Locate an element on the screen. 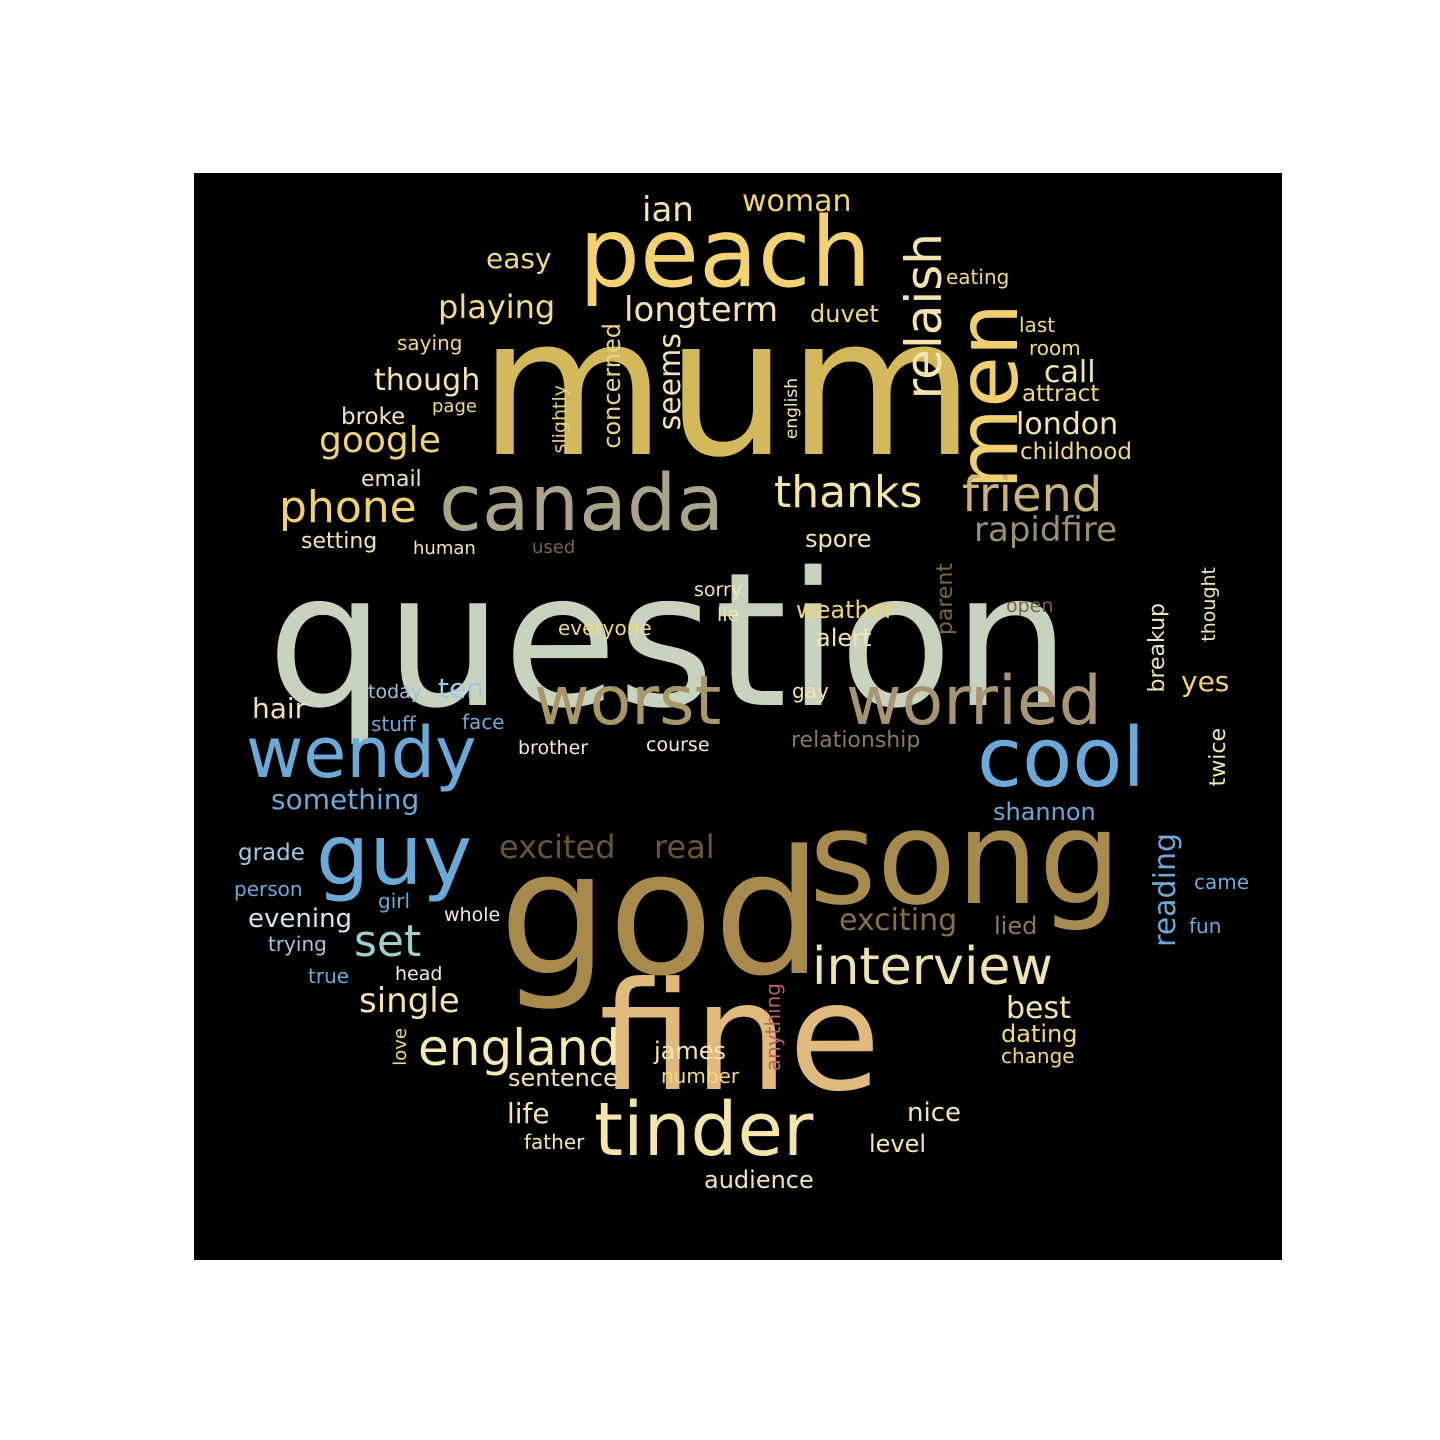  word-fine: fine is located at coordinates (740, 1038).